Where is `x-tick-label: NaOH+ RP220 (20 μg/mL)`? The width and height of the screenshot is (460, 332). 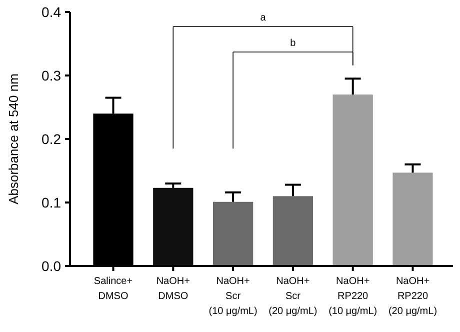 x-tick-label: NaOH+ RP220 (20 μg/mL) is located at coordinates (413, 296).